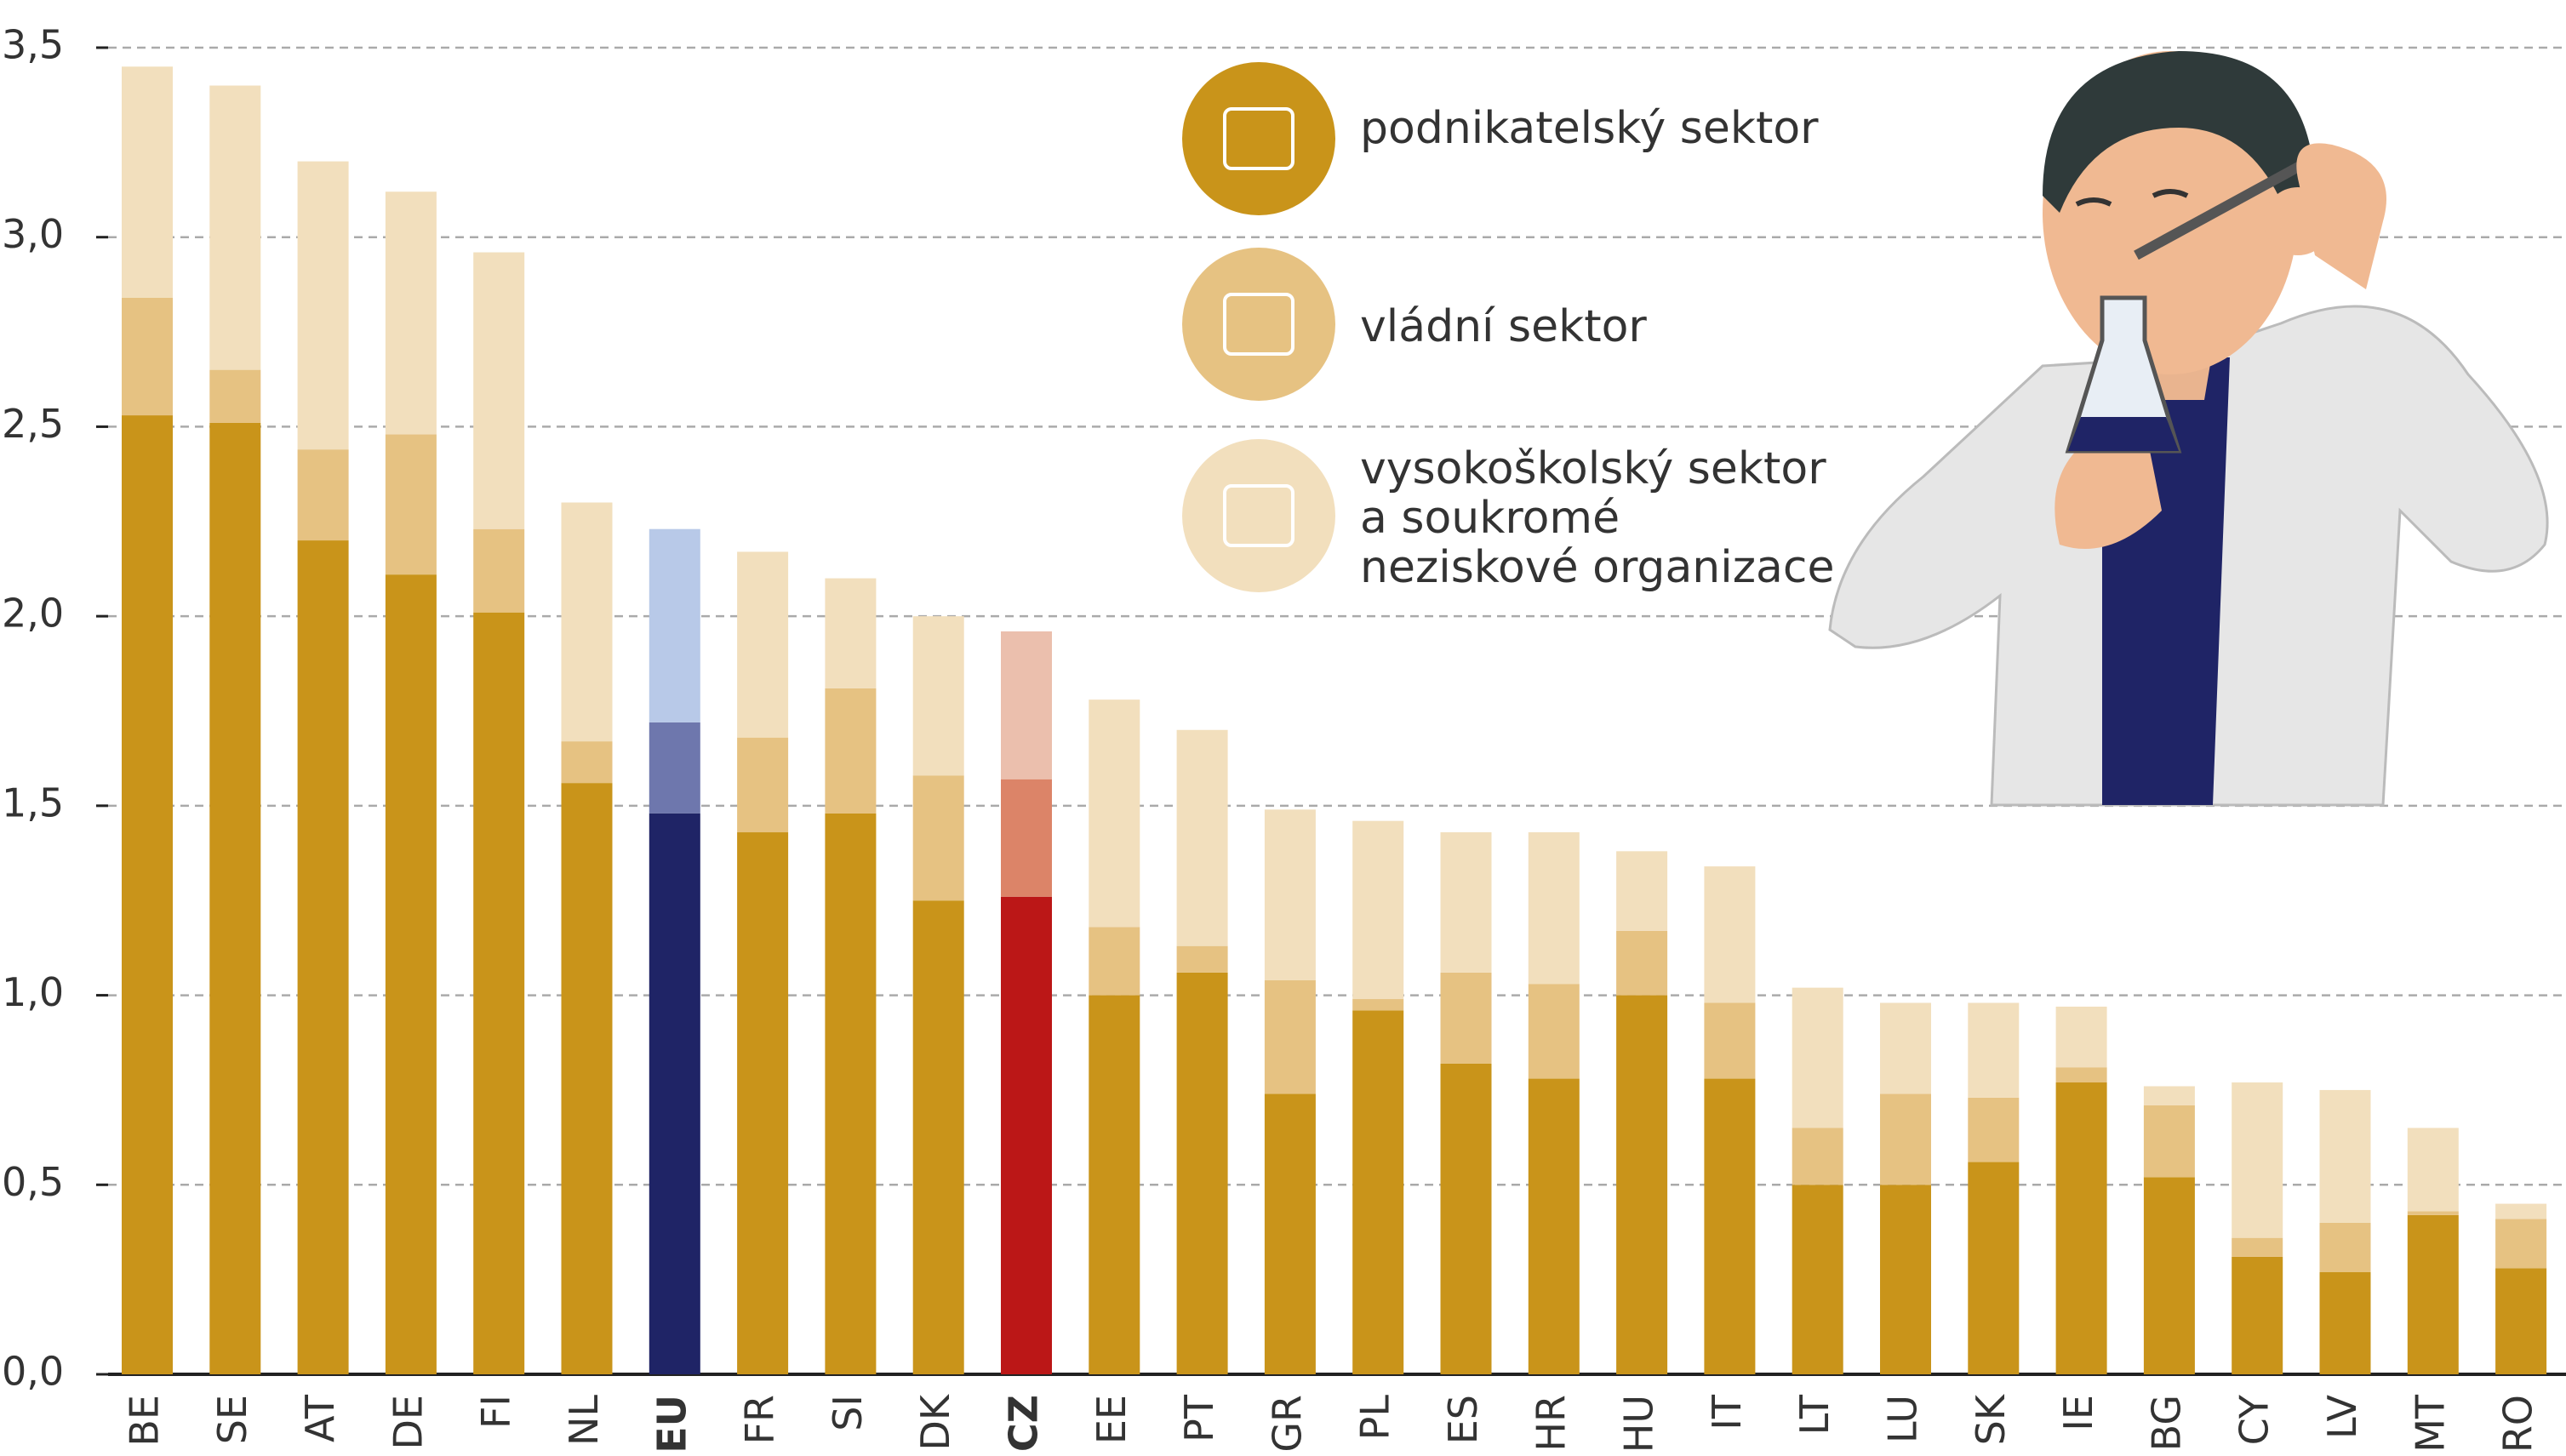 The width and height of the screenshot is (2566, 1456). What do you see at coordinates (33, 45) in the screenshot?
I see `y-tick-label: 3,5` at bounding box center [33, 45].